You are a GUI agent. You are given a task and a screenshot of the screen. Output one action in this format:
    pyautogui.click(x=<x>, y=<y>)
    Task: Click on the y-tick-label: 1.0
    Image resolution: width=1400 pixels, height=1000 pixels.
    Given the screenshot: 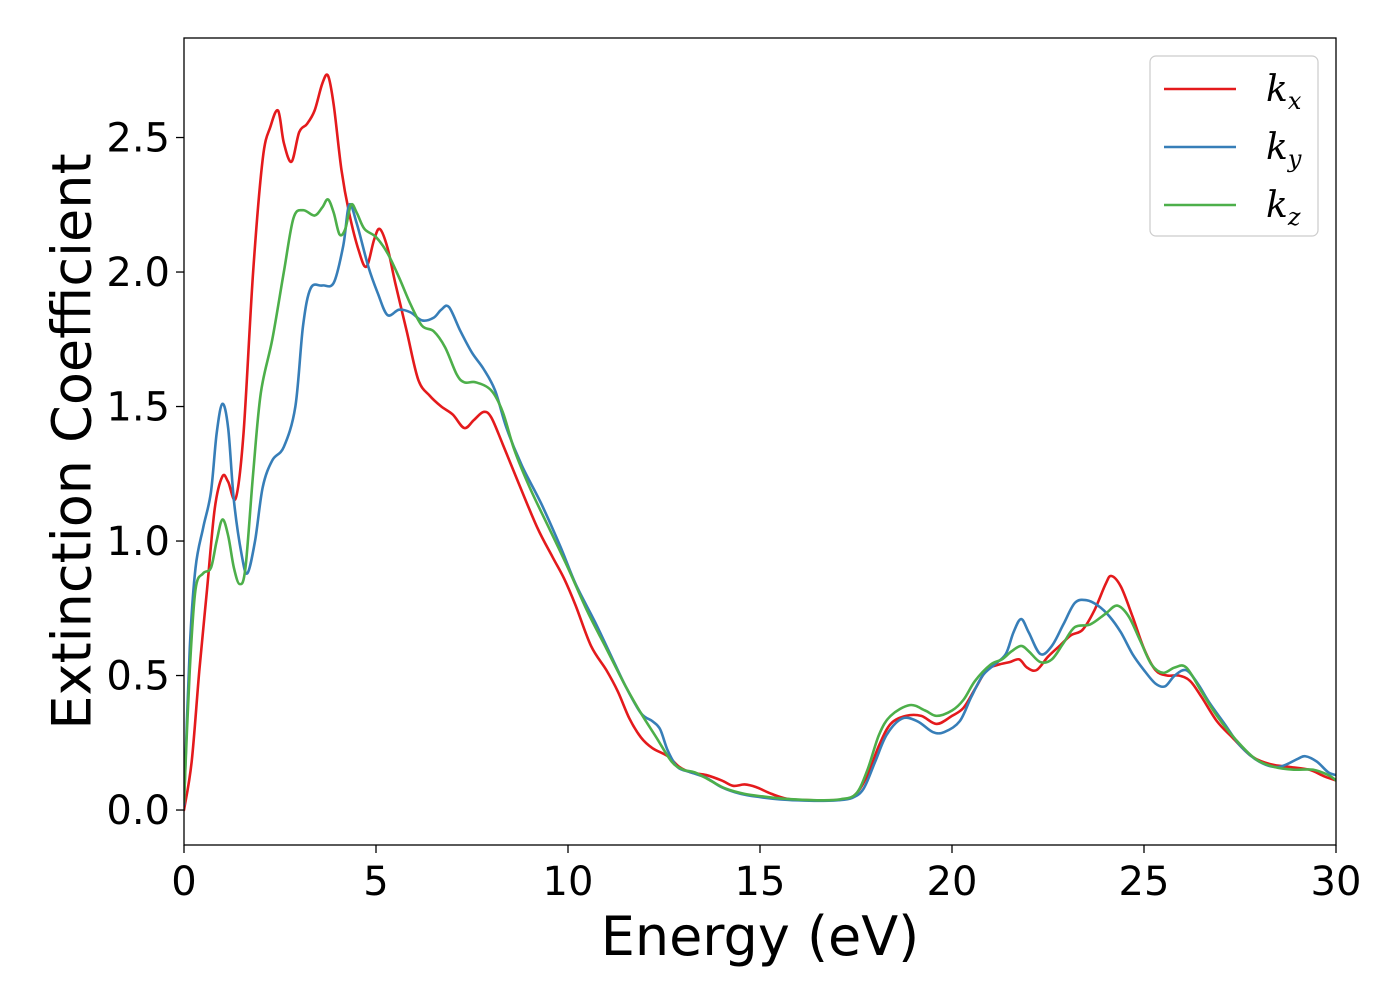 What is the action you would take?
    pyautogui.click(x=138, y=542)
    